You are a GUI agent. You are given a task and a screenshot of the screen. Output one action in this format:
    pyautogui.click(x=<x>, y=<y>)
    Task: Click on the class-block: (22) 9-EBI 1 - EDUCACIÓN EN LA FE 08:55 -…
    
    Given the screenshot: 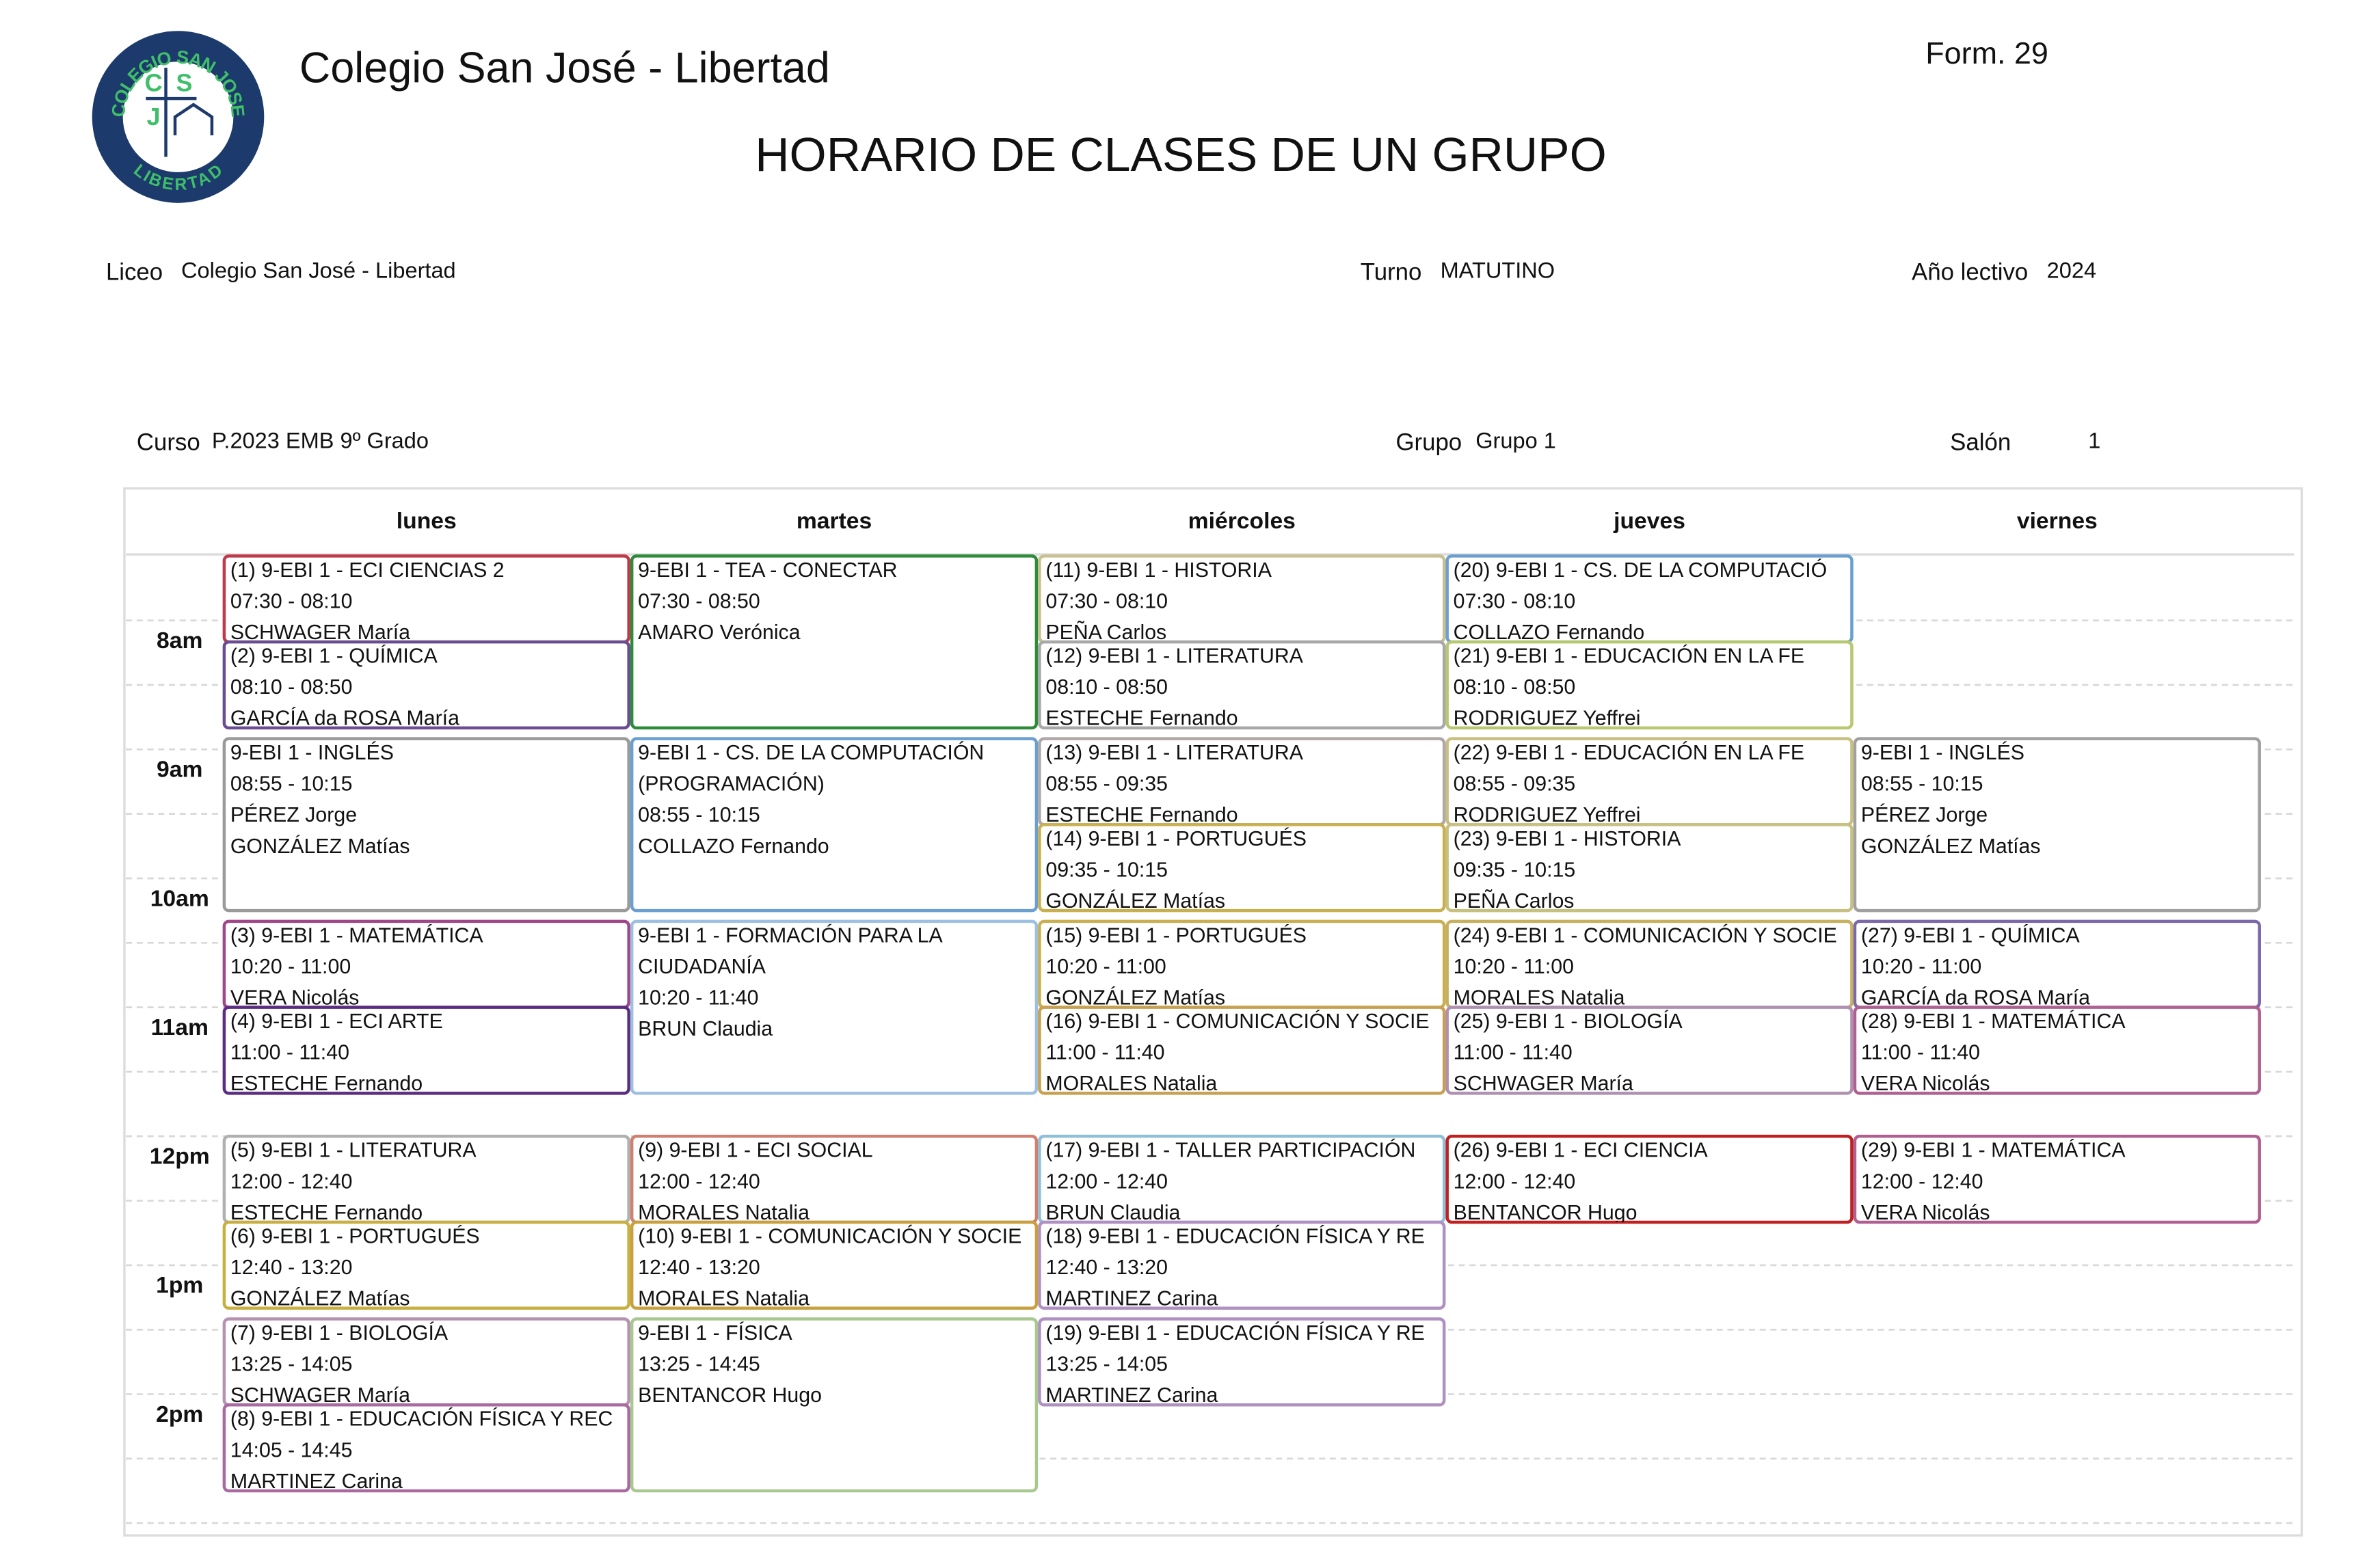 What is the action you would take?
    pyautogui.click(x=1649, y=782)
    